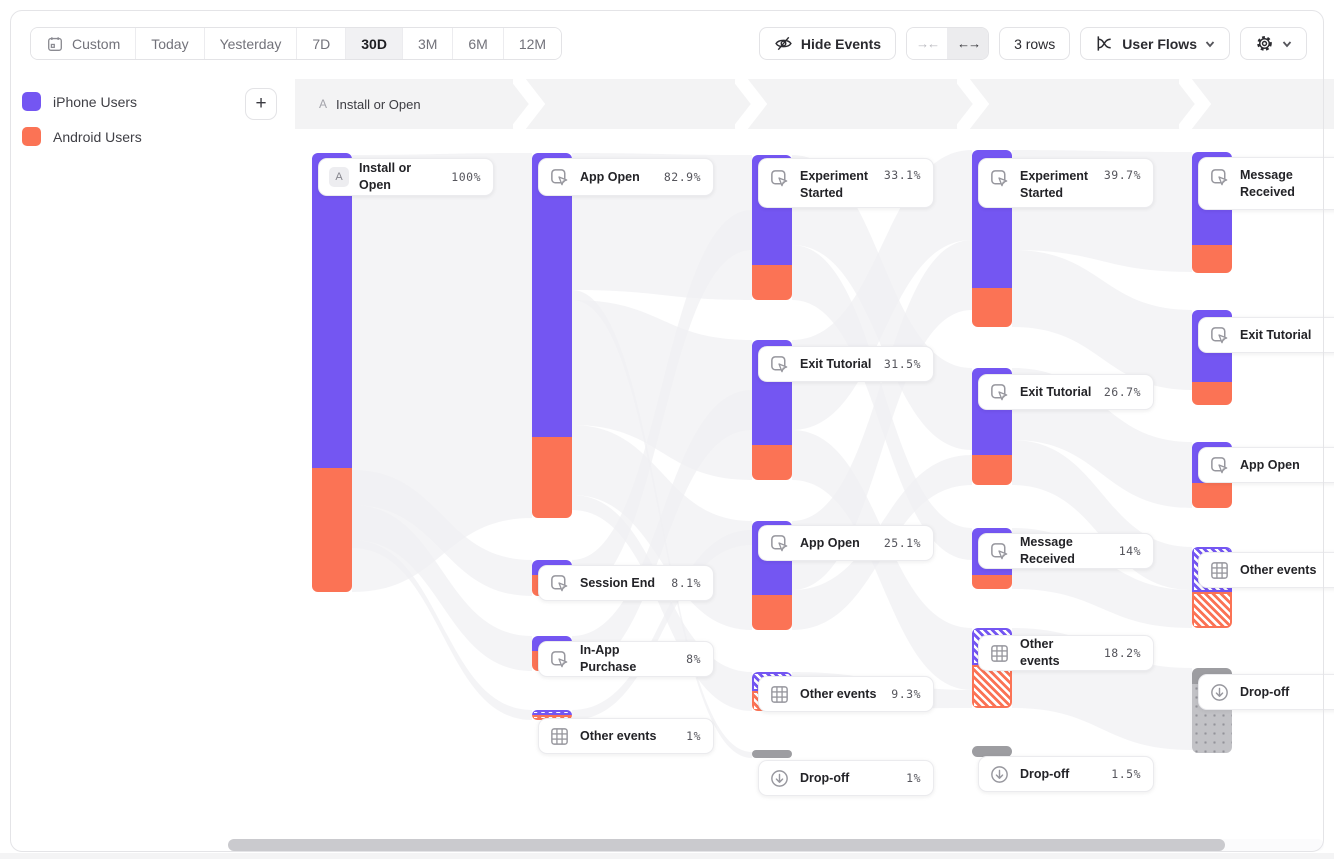 Image resolution: width=1334 pixels, height=859 pixels. What do you see at coordinates (686, 583) in the screenshot?
I see `node-percentage: 8.1%` at bounding box center [686, 583].